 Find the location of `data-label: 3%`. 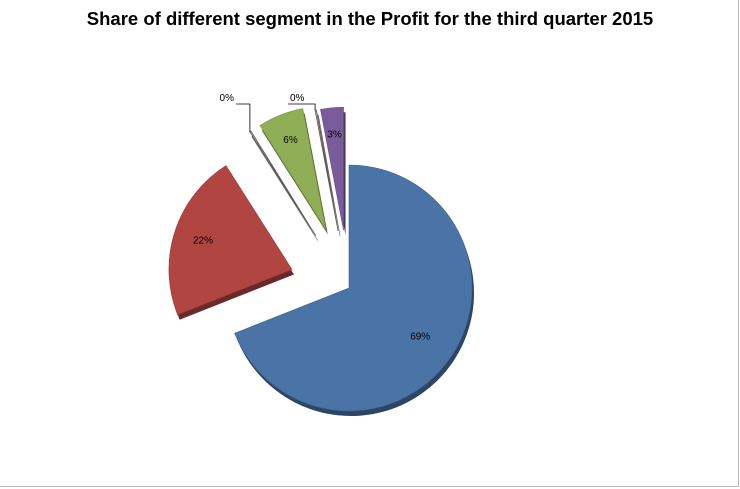

data-label: 3% is located at coordinates (334, 135).